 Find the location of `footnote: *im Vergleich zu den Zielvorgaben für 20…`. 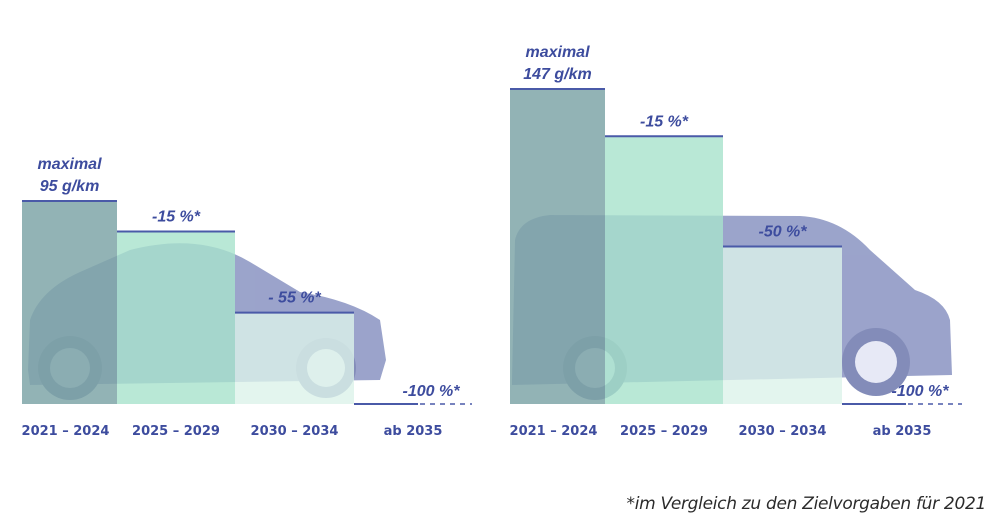

footnote: *im Vergleich zu den Zielvorgaben für 20… is located at coordinates (806, 504).